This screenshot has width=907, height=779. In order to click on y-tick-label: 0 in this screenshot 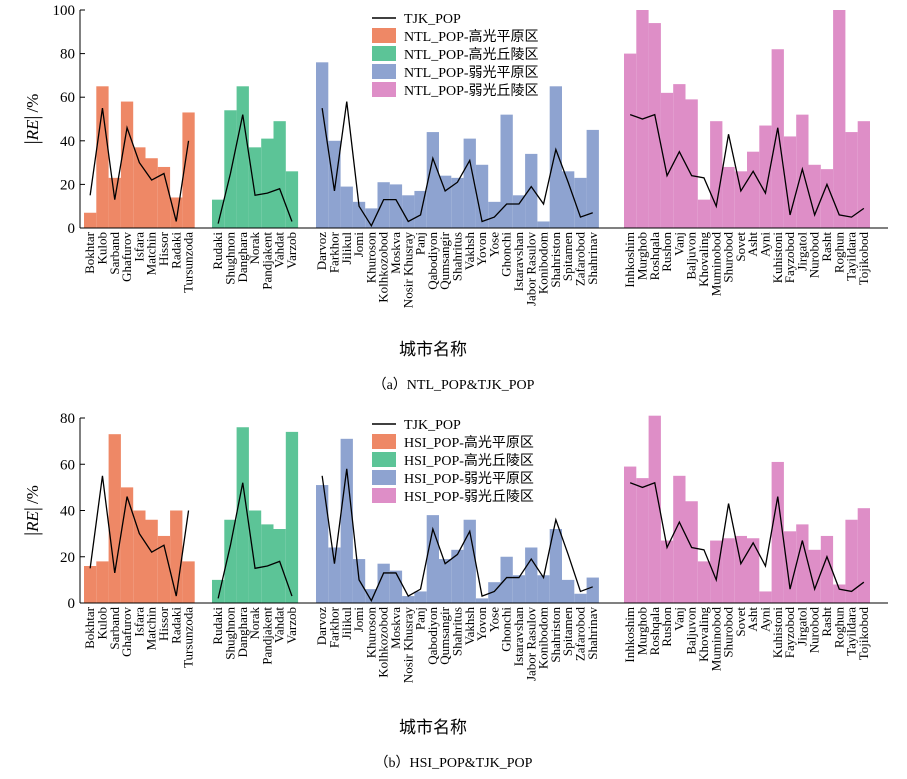, I will do `click(72, 229)`.